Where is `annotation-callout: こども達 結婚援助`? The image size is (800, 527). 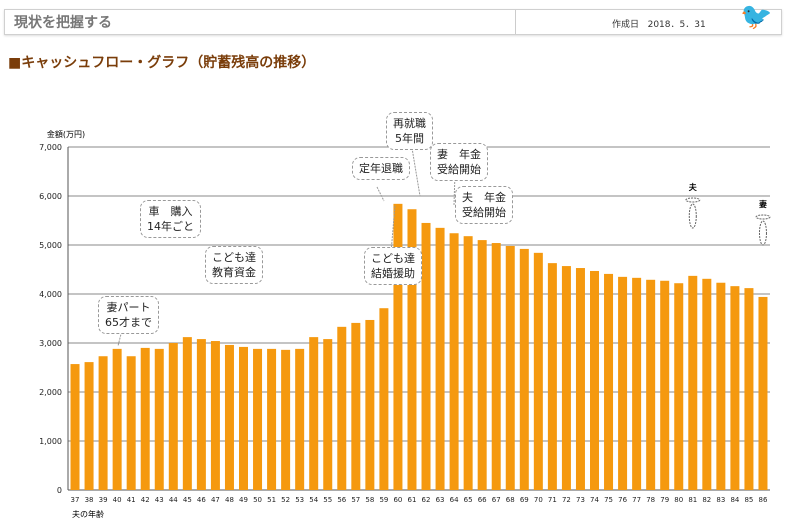 annotation-callout: こども達 結婚援助 is located at coordinates (393, 266).